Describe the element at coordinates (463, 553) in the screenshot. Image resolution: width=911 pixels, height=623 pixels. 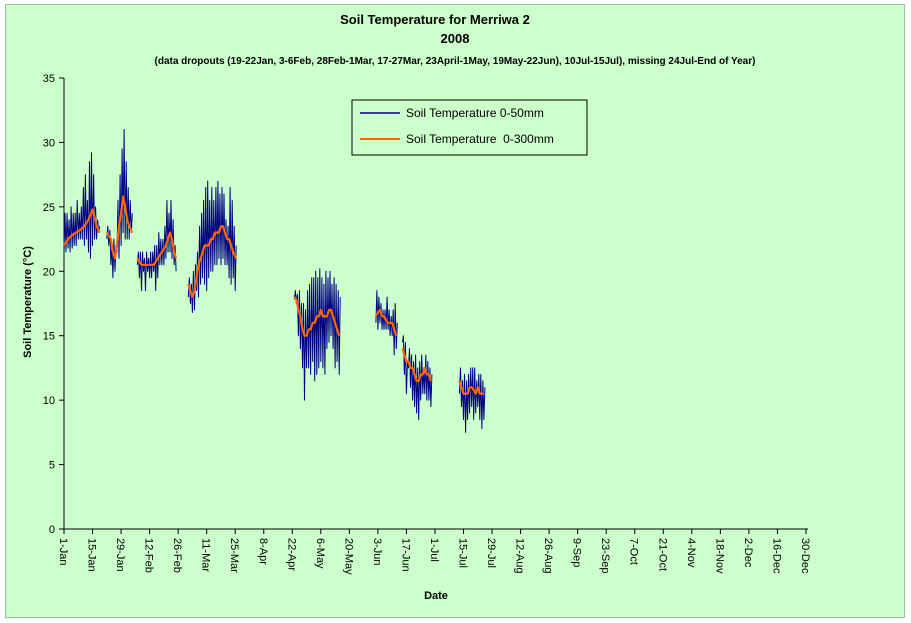
I see `x-tick-label: 15-Jul` at that location.